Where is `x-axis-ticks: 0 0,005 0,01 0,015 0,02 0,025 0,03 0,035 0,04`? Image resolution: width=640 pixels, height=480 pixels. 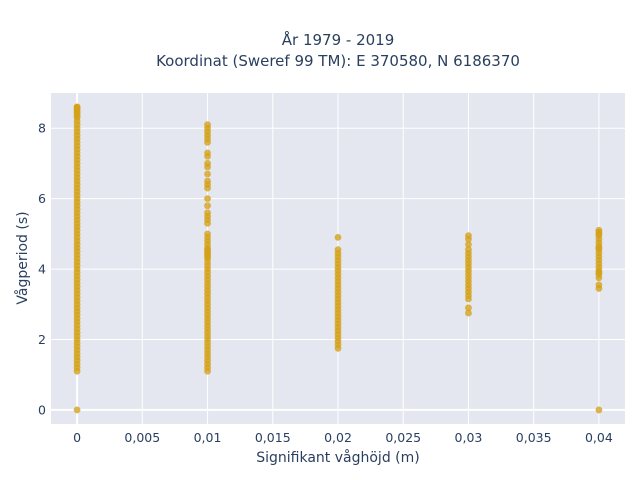
x-axis-ticks: 0 0,005 0,01 0,015 0,02 0,025 0,03 0,035 0,04 is located at coordinates (343, 437).